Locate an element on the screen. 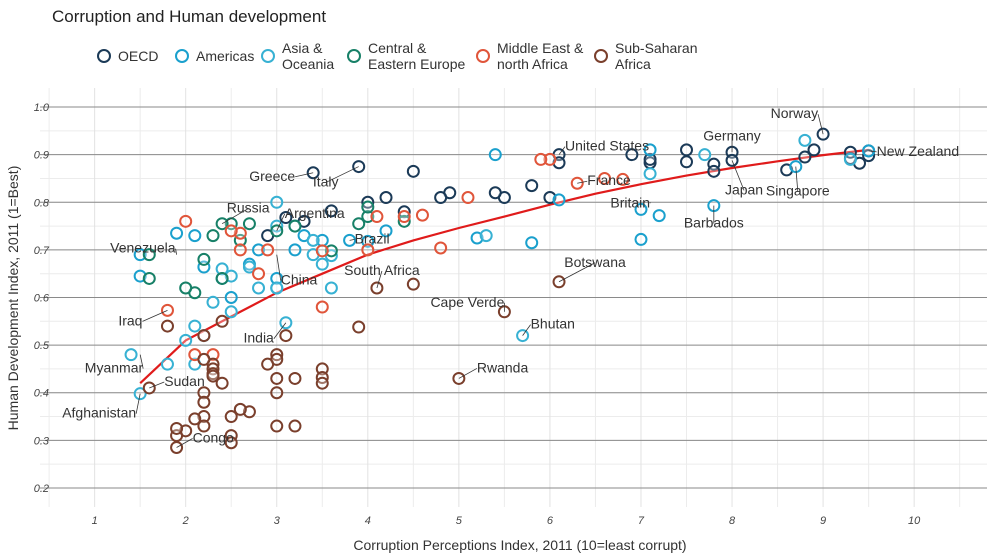  annotation-label: Afghanistan is located at coordinates (99, 413).